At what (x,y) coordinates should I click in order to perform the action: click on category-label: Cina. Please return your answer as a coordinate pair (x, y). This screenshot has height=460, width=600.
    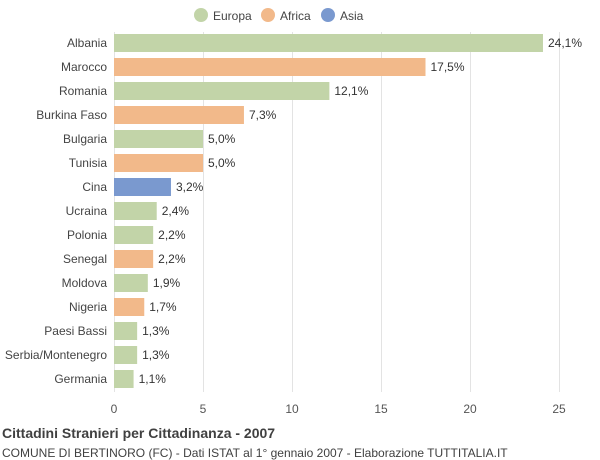
    Looking at the image, I should click on (94, 187).